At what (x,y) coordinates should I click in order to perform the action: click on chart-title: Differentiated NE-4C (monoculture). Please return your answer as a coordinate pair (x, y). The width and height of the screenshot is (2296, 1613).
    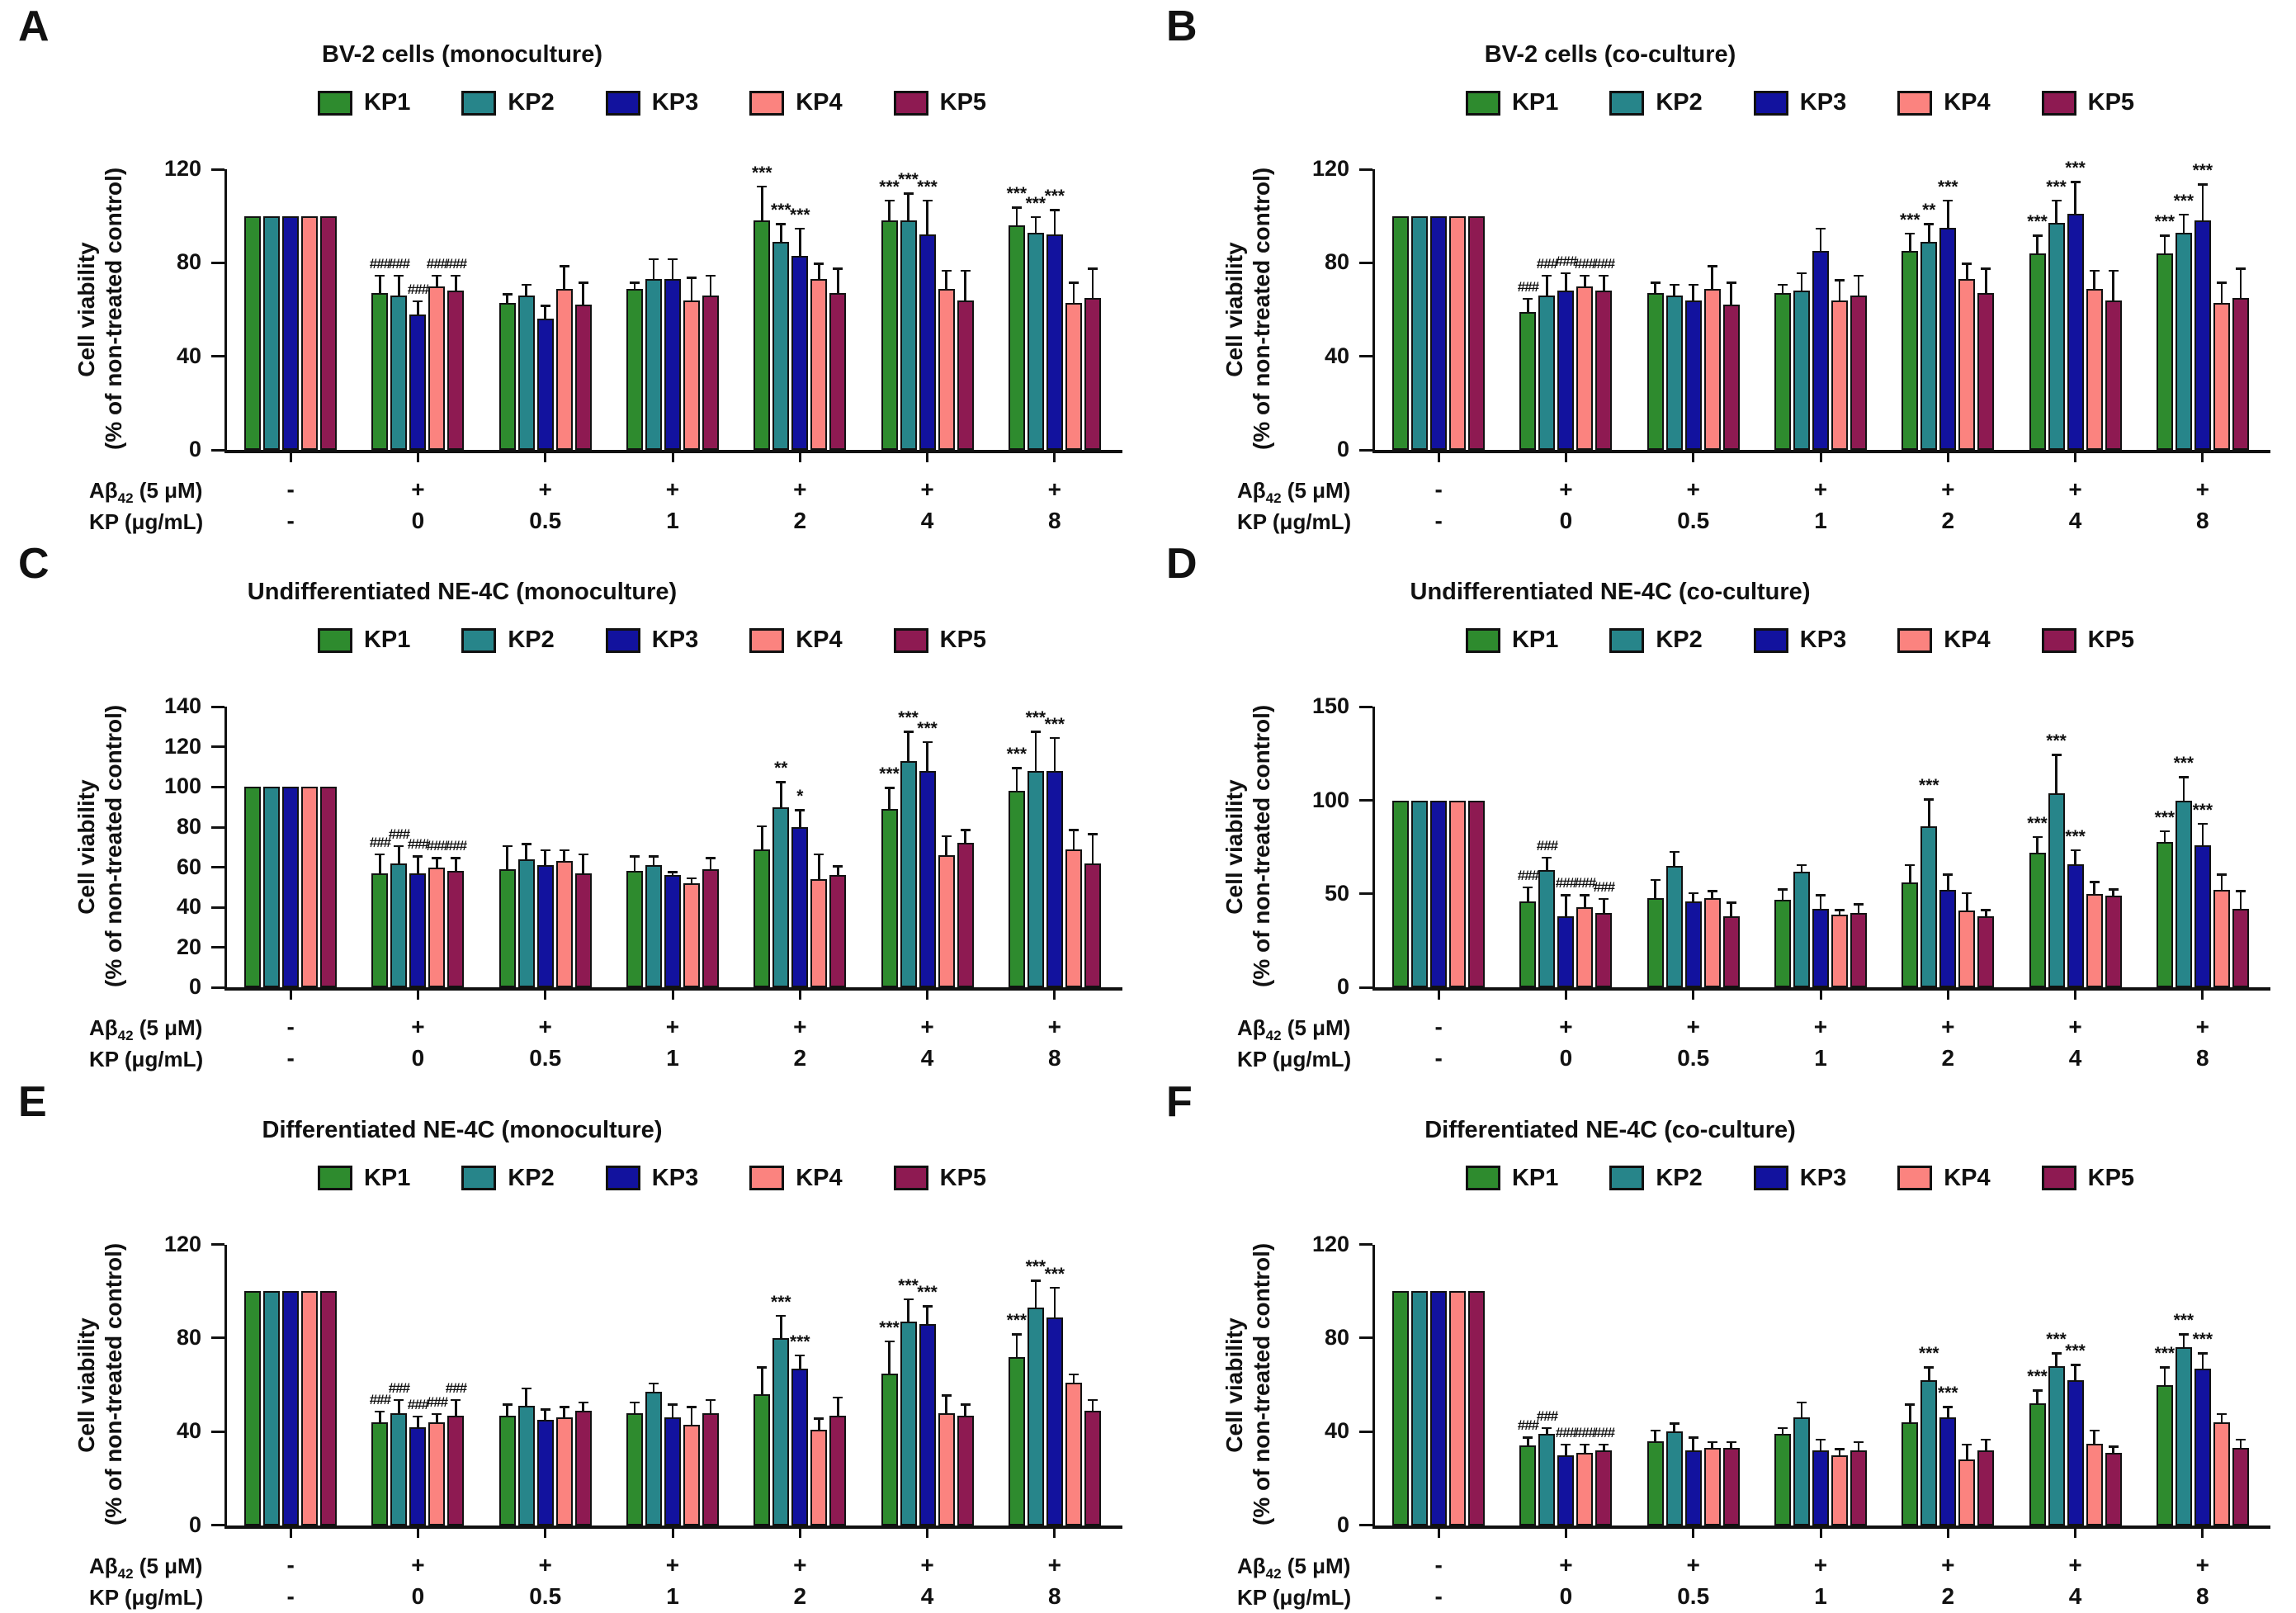
    Looking at the image, I should click on (463, 1129).